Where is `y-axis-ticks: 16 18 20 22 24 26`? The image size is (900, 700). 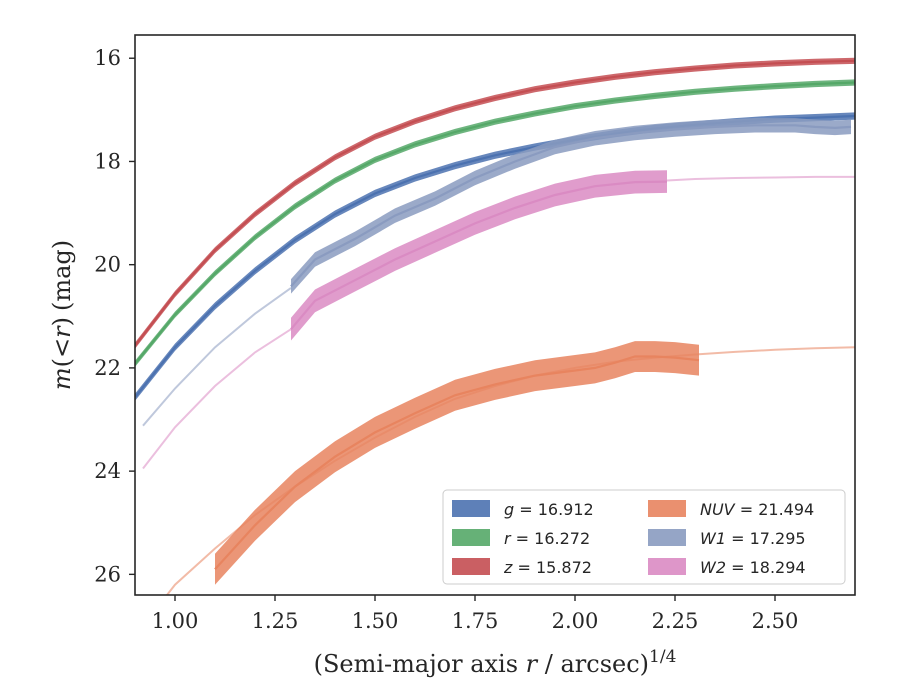
y-axis-ticks: 16 18 20 22 24 26 is located at coordinates (114, 316).